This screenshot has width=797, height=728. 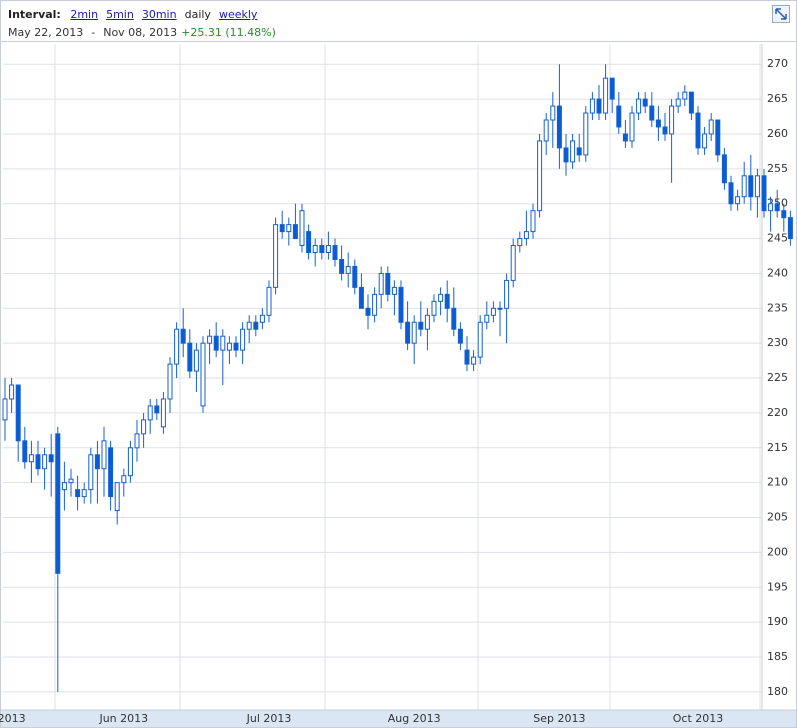 What do you see at coordinates (414, 718) in the screenshot?
I see `x-tick-label: Aug 2013` at bounding box center [414, 718].